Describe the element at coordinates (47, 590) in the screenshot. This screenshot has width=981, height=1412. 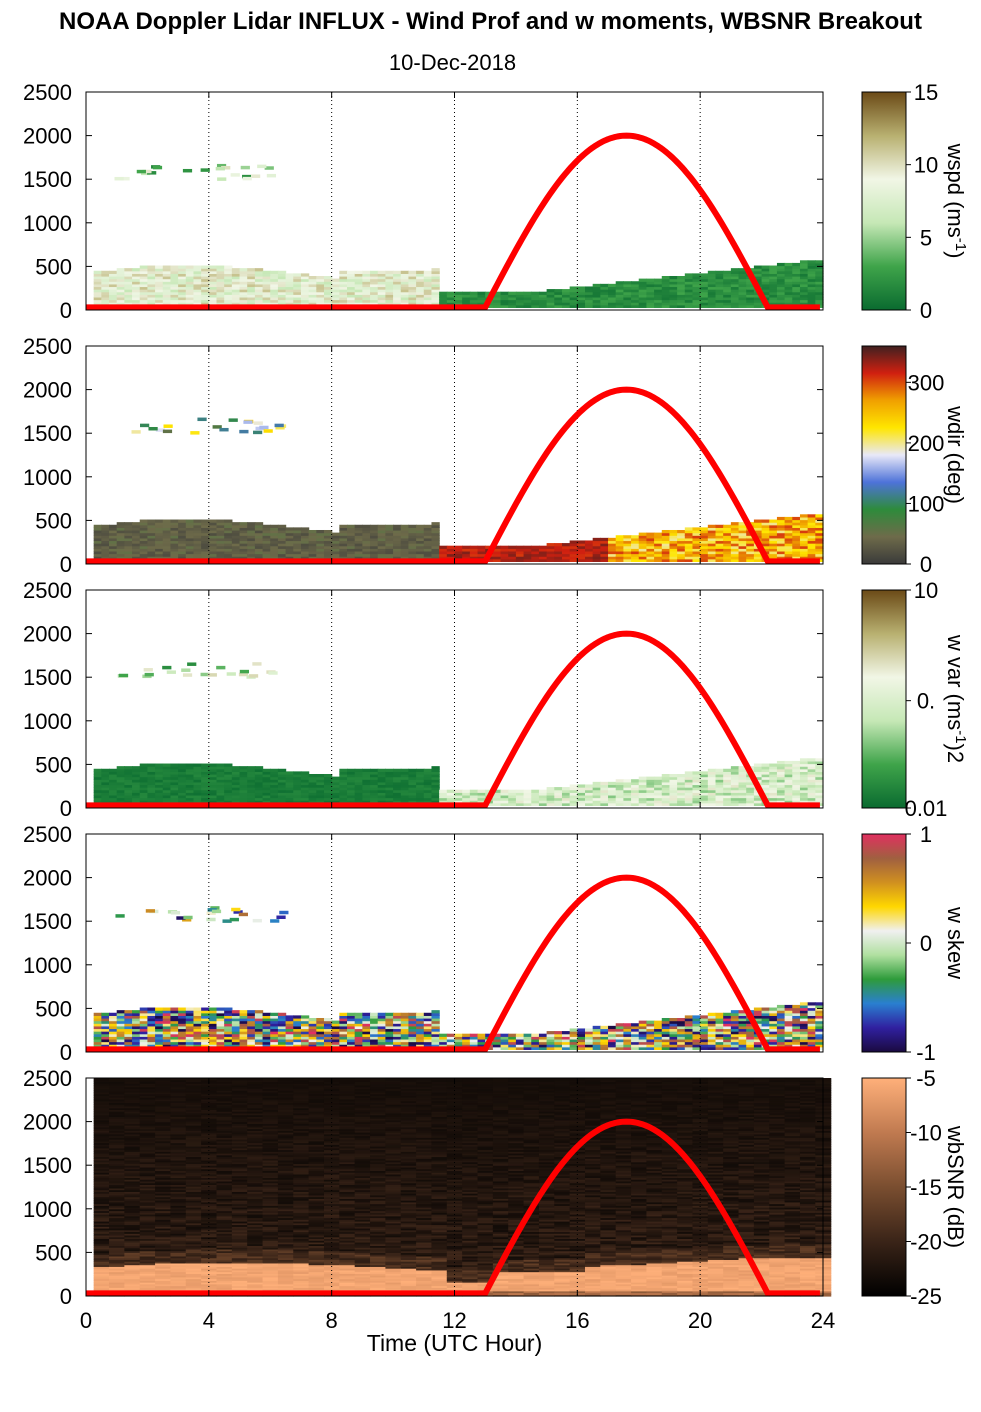
I see `y-tick-label: 2500` at that location.